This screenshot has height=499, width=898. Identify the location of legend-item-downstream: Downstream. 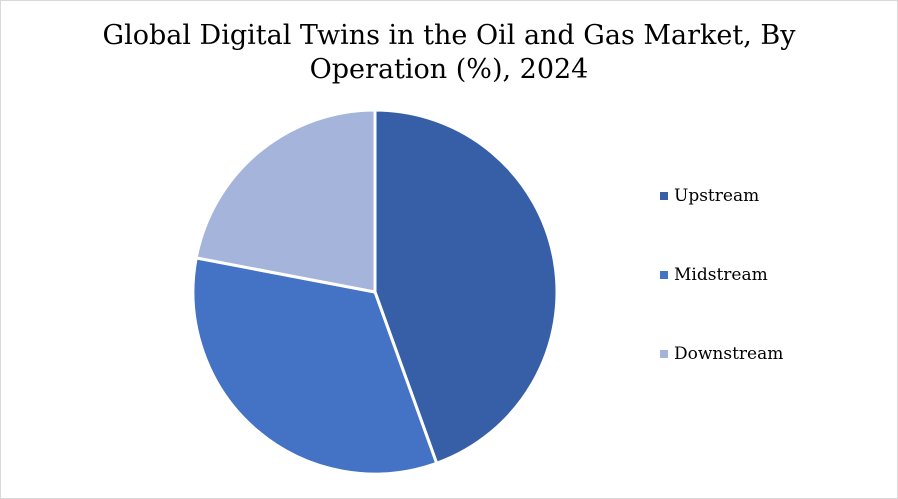
(721, 354).